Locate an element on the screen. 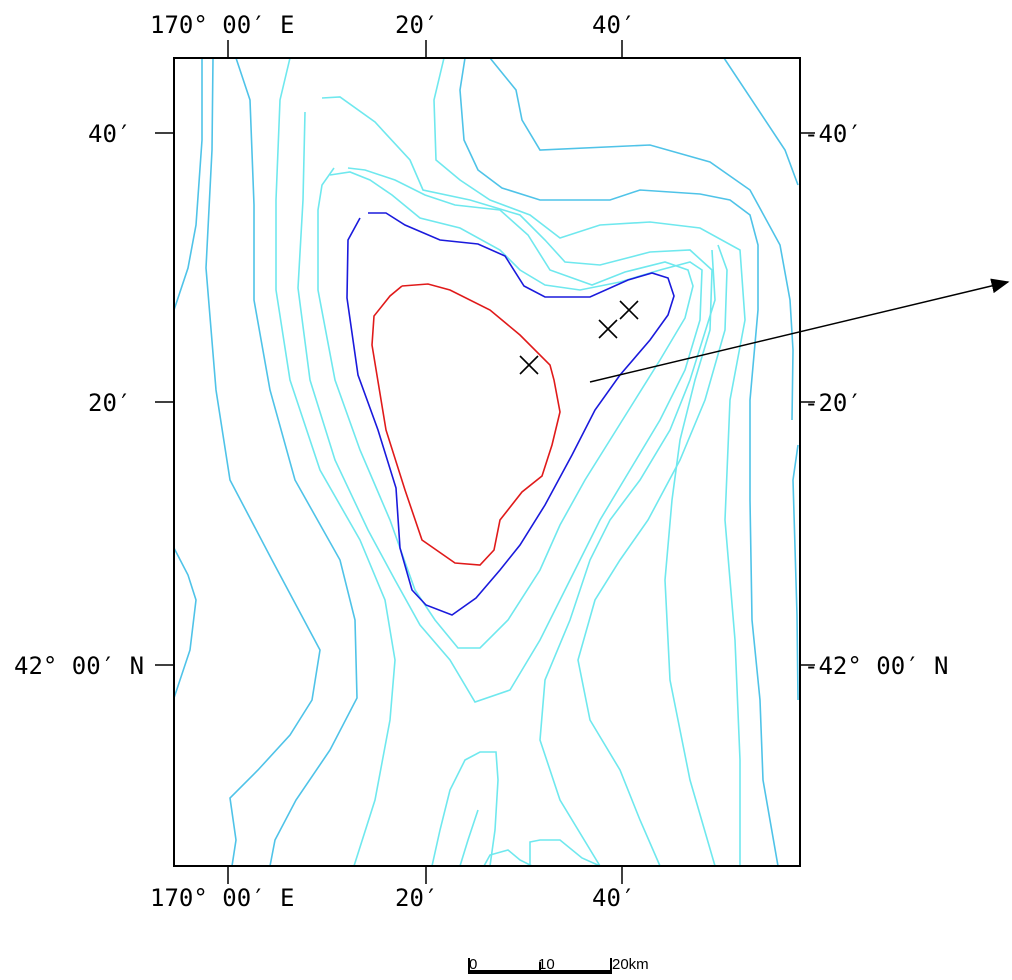  contour-blue is located at coordinates (510, 414).